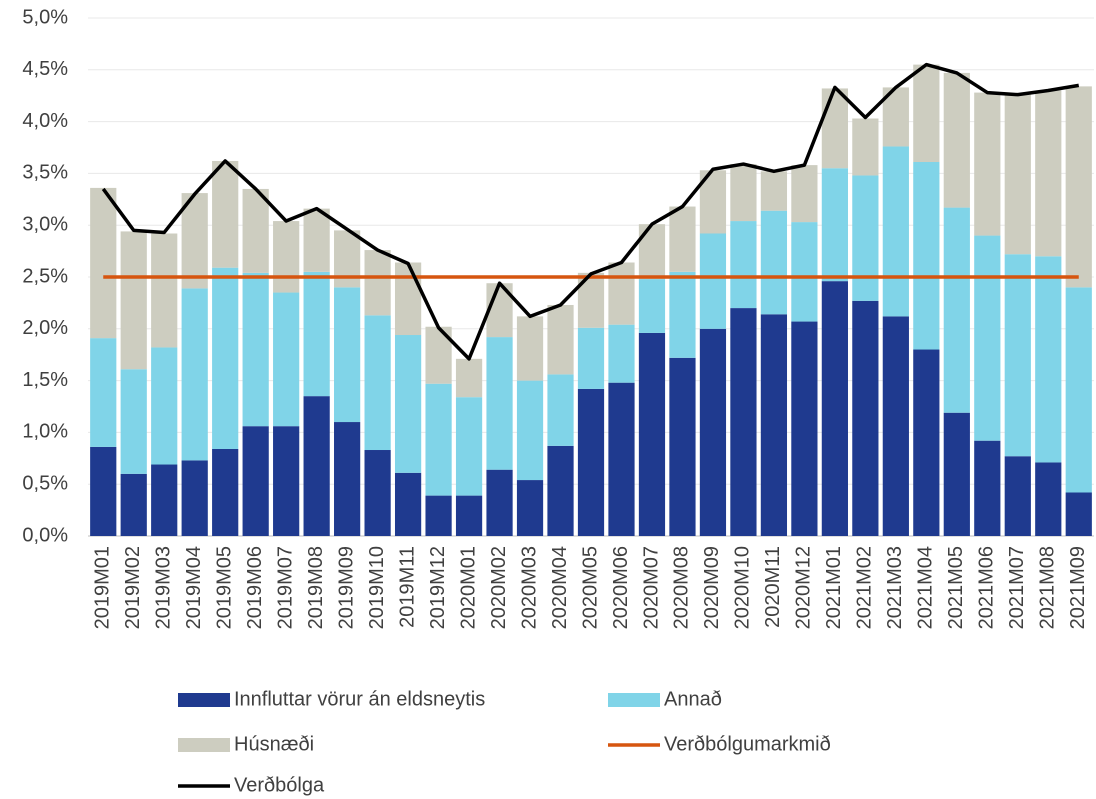 Image resolution: width=1096 pixels, height=799 pixels. Describe the element at coordinates (693, 699) in the screenshot. I see `legend-label: Annað` at that location.